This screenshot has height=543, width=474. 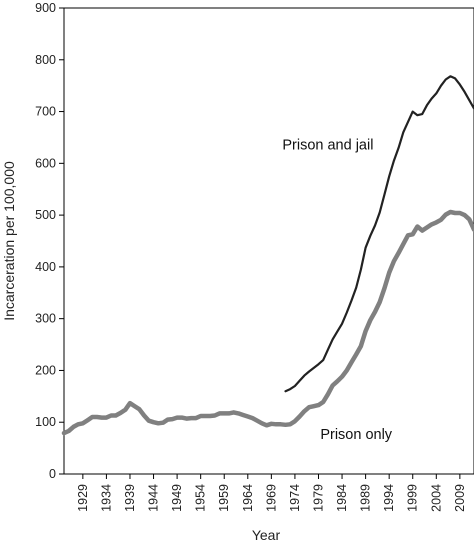 What do you see at coordinates (266, 535) in the screenshot?
I see `x-axis-title: Year` at bounding box center [266, 535].